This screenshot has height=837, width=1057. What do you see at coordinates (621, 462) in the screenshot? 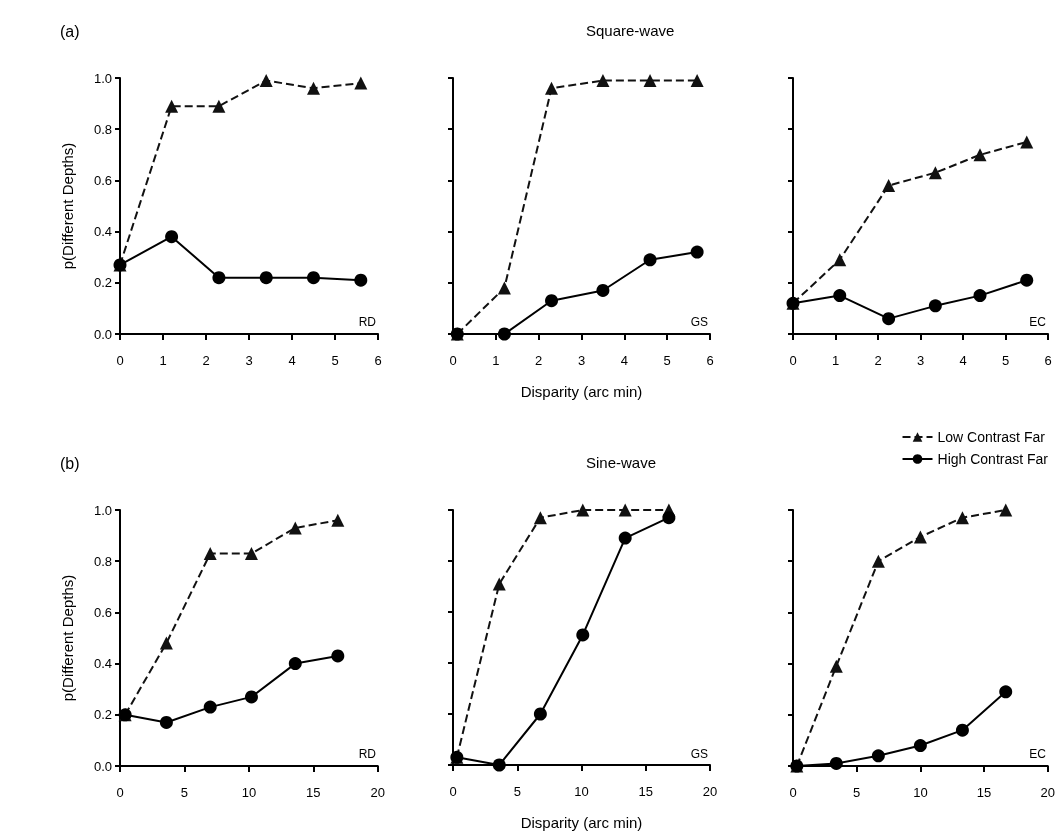
I see `chart-title: Sine-wave` at bounding box center [621, 462].